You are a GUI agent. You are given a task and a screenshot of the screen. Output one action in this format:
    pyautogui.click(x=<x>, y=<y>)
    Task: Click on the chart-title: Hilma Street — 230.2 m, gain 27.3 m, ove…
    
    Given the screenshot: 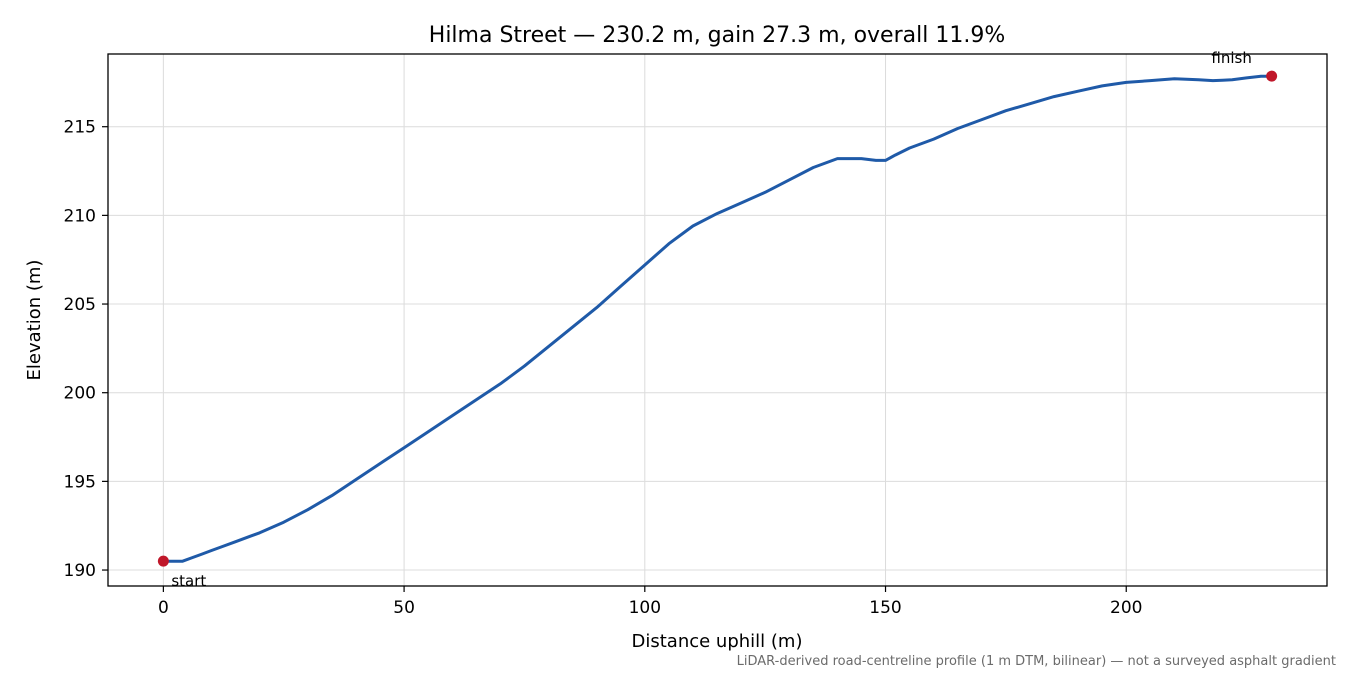 What is the action you would take?
    pyautogui.click(x=717, y=35)
    